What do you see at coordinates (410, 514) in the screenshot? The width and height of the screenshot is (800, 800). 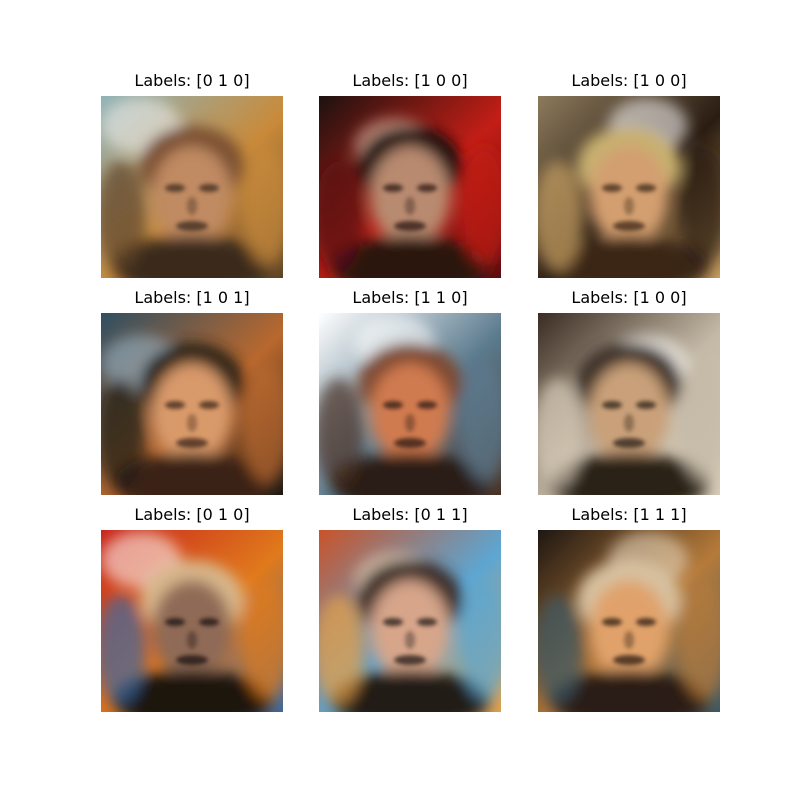 I see `sample-title: Labels: [0 1 1]` at bounding box center [410, 514].